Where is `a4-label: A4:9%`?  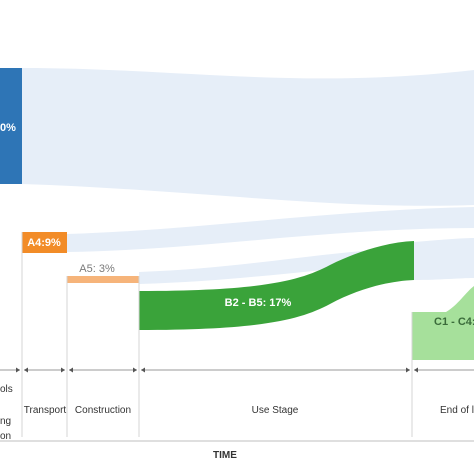 a4-label: A4:9% is located at coordinates (44, 243).